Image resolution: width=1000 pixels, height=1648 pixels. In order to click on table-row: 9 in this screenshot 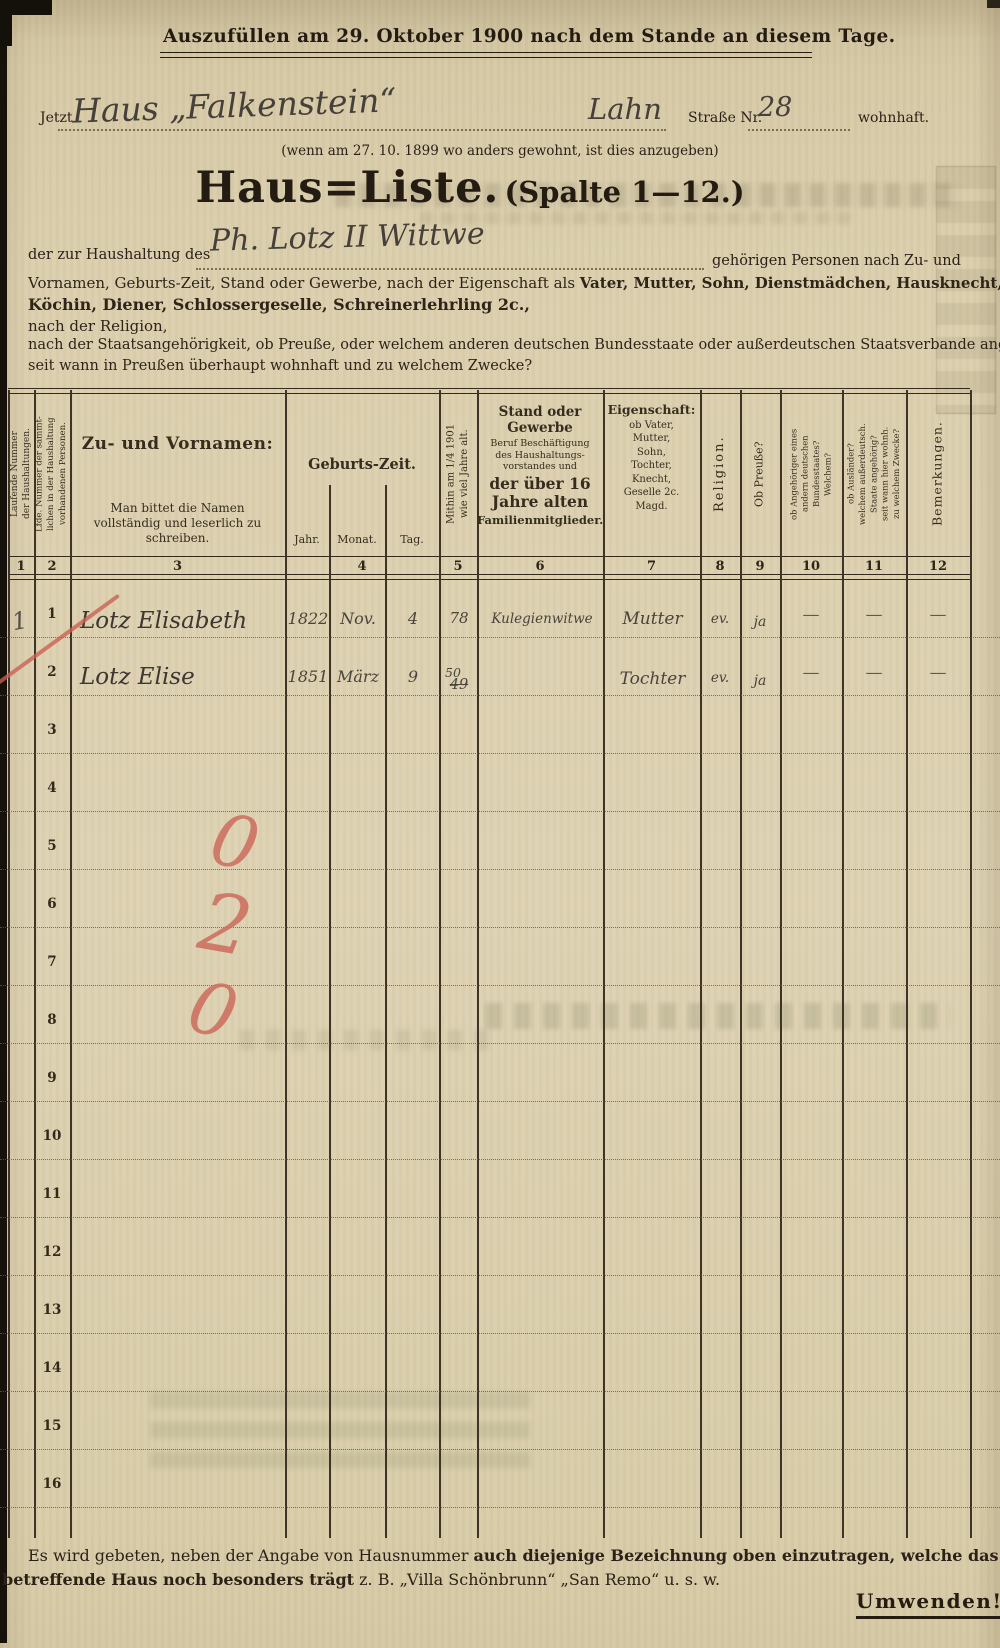, I will do `click(500, 1072)`.